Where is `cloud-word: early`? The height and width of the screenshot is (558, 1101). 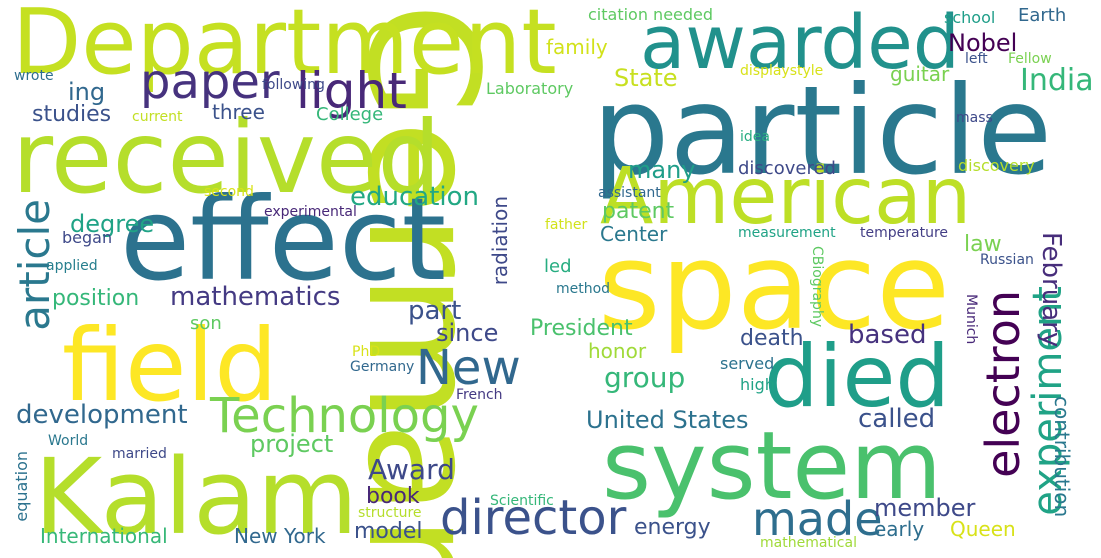
cloud-word: early is located at coordinates (899, 529).